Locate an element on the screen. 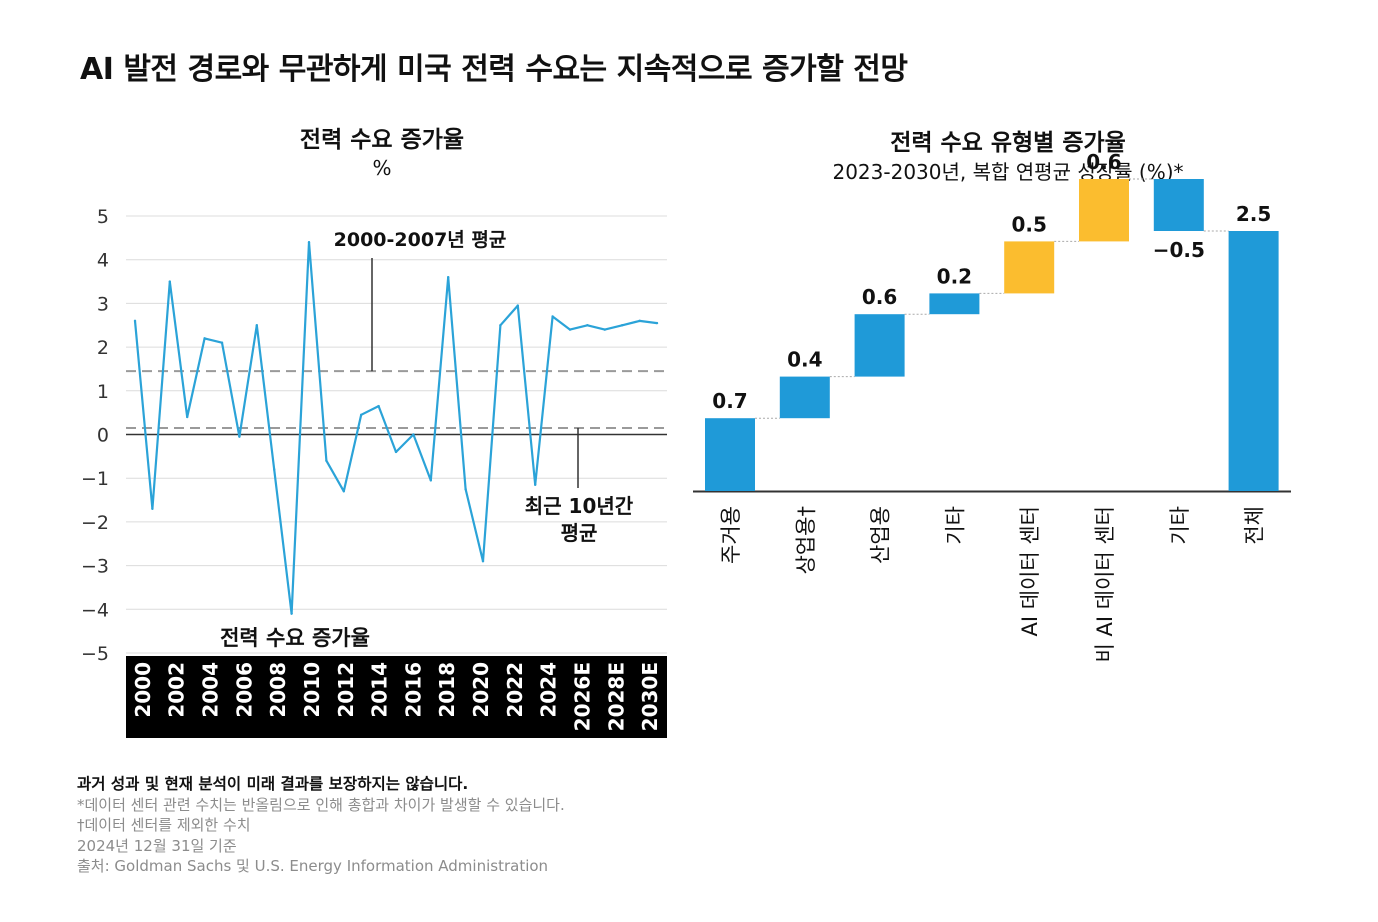 This screenshot has height=922, width=1378. x-tick-label: 2002 is located at coordinates (177, 690).